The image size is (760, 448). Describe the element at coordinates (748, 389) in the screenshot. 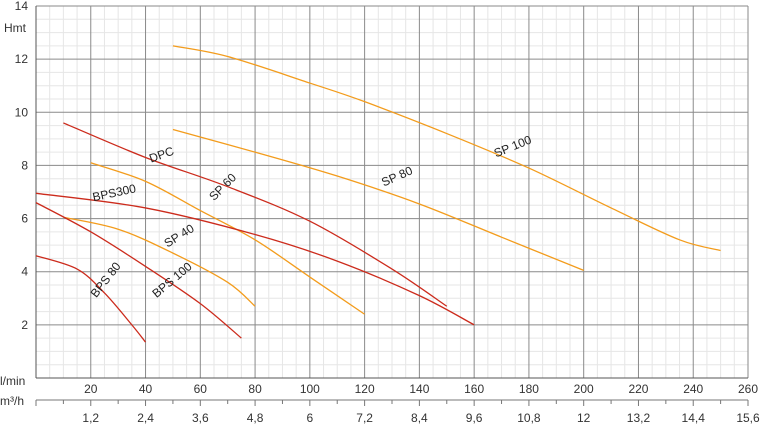

I see `x-tick-label: 260` at that location.